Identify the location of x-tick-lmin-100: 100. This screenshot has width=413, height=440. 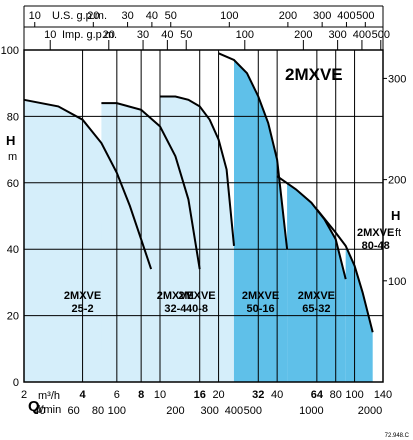
(117, 411).